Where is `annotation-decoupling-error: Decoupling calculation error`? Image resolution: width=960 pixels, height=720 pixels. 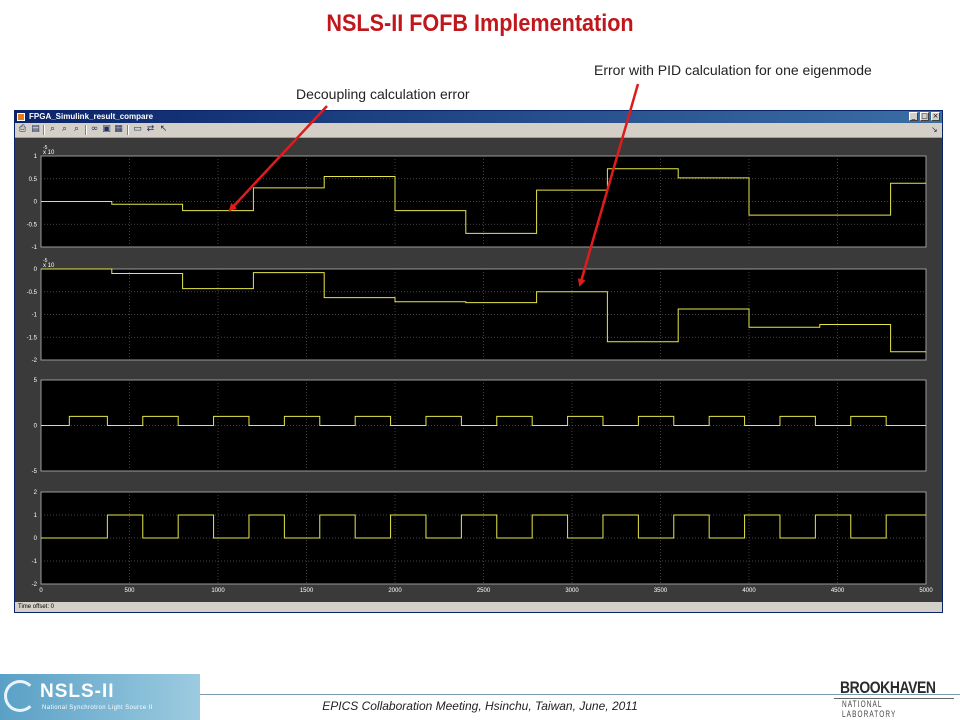 annotation-decoupling-error: Decoupling calculation error is located at coordinates (383, 94).